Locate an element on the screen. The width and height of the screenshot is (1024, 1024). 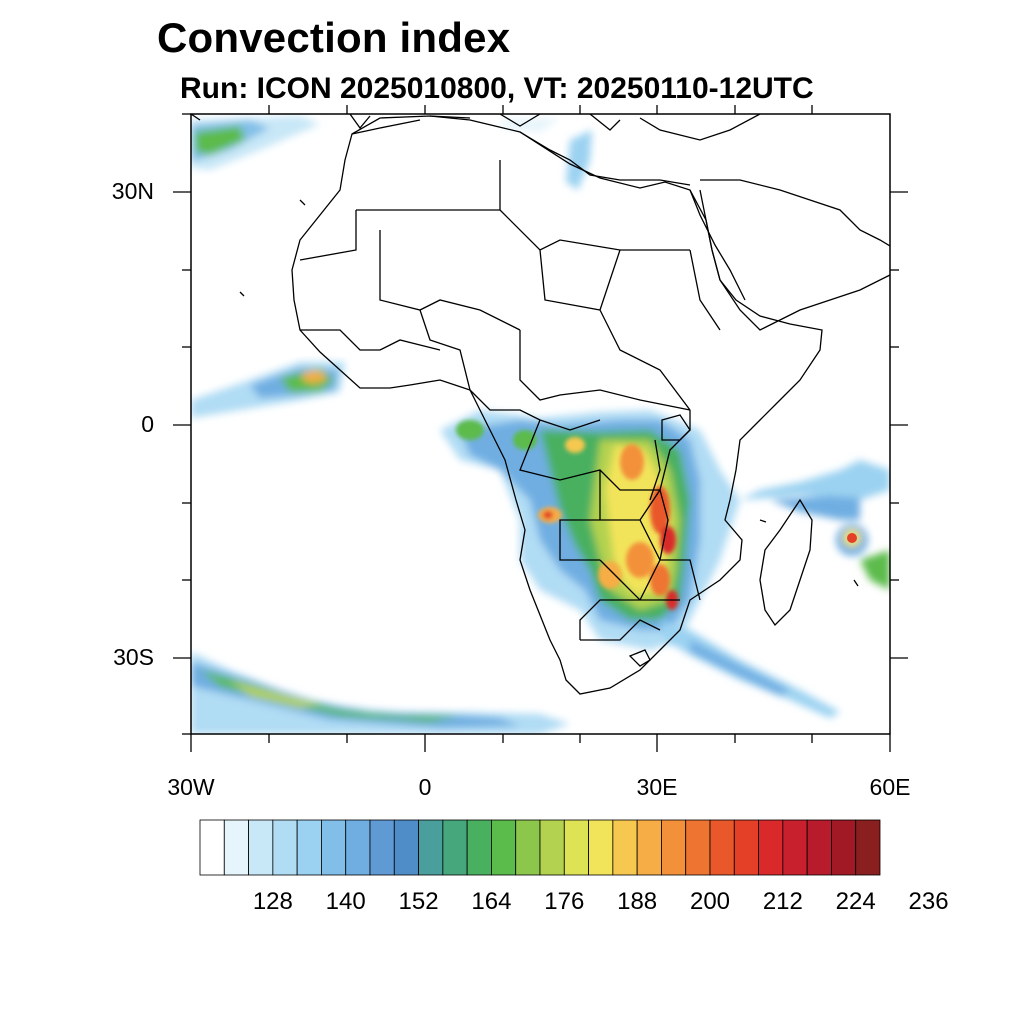
lat-label-0: 0 is located at coordinates (147, 424).